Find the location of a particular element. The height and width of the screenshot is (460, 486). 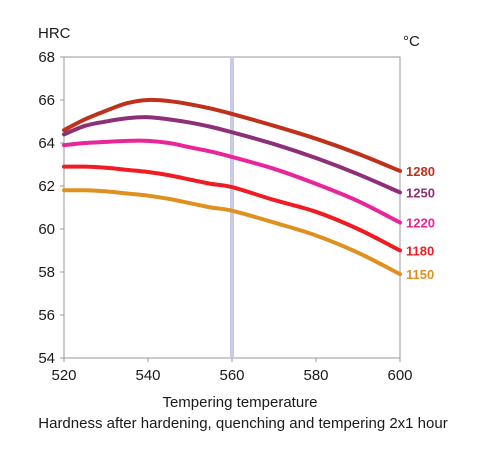

series-label-1180: 1180 is located at coordinates (420, 251).